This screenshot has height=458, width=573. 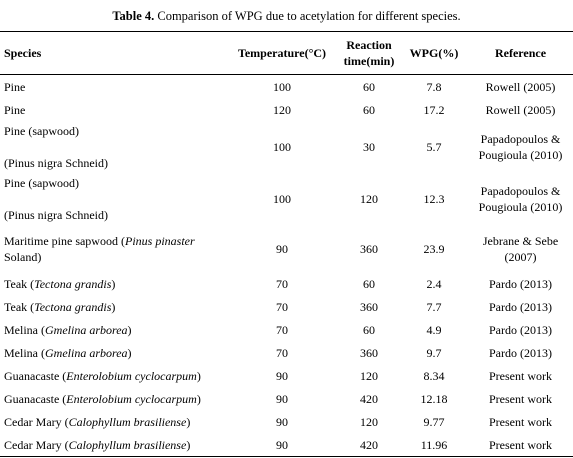 I want to click on table-caption-label: Table 4., so click(x=133, y=16).